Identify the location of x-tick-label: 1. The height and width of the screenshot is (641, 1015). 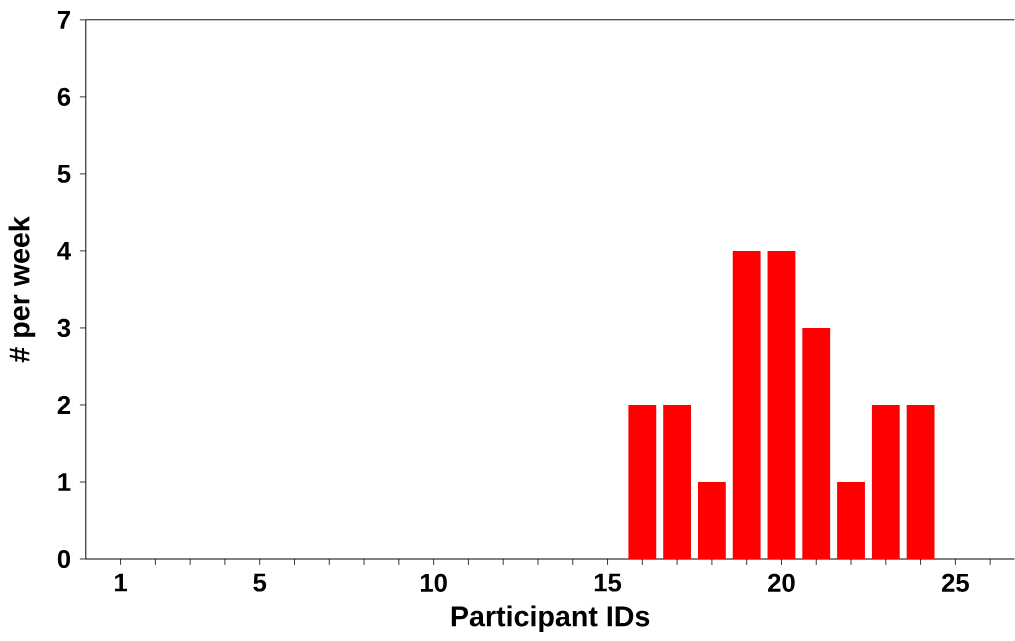
(121, 582).